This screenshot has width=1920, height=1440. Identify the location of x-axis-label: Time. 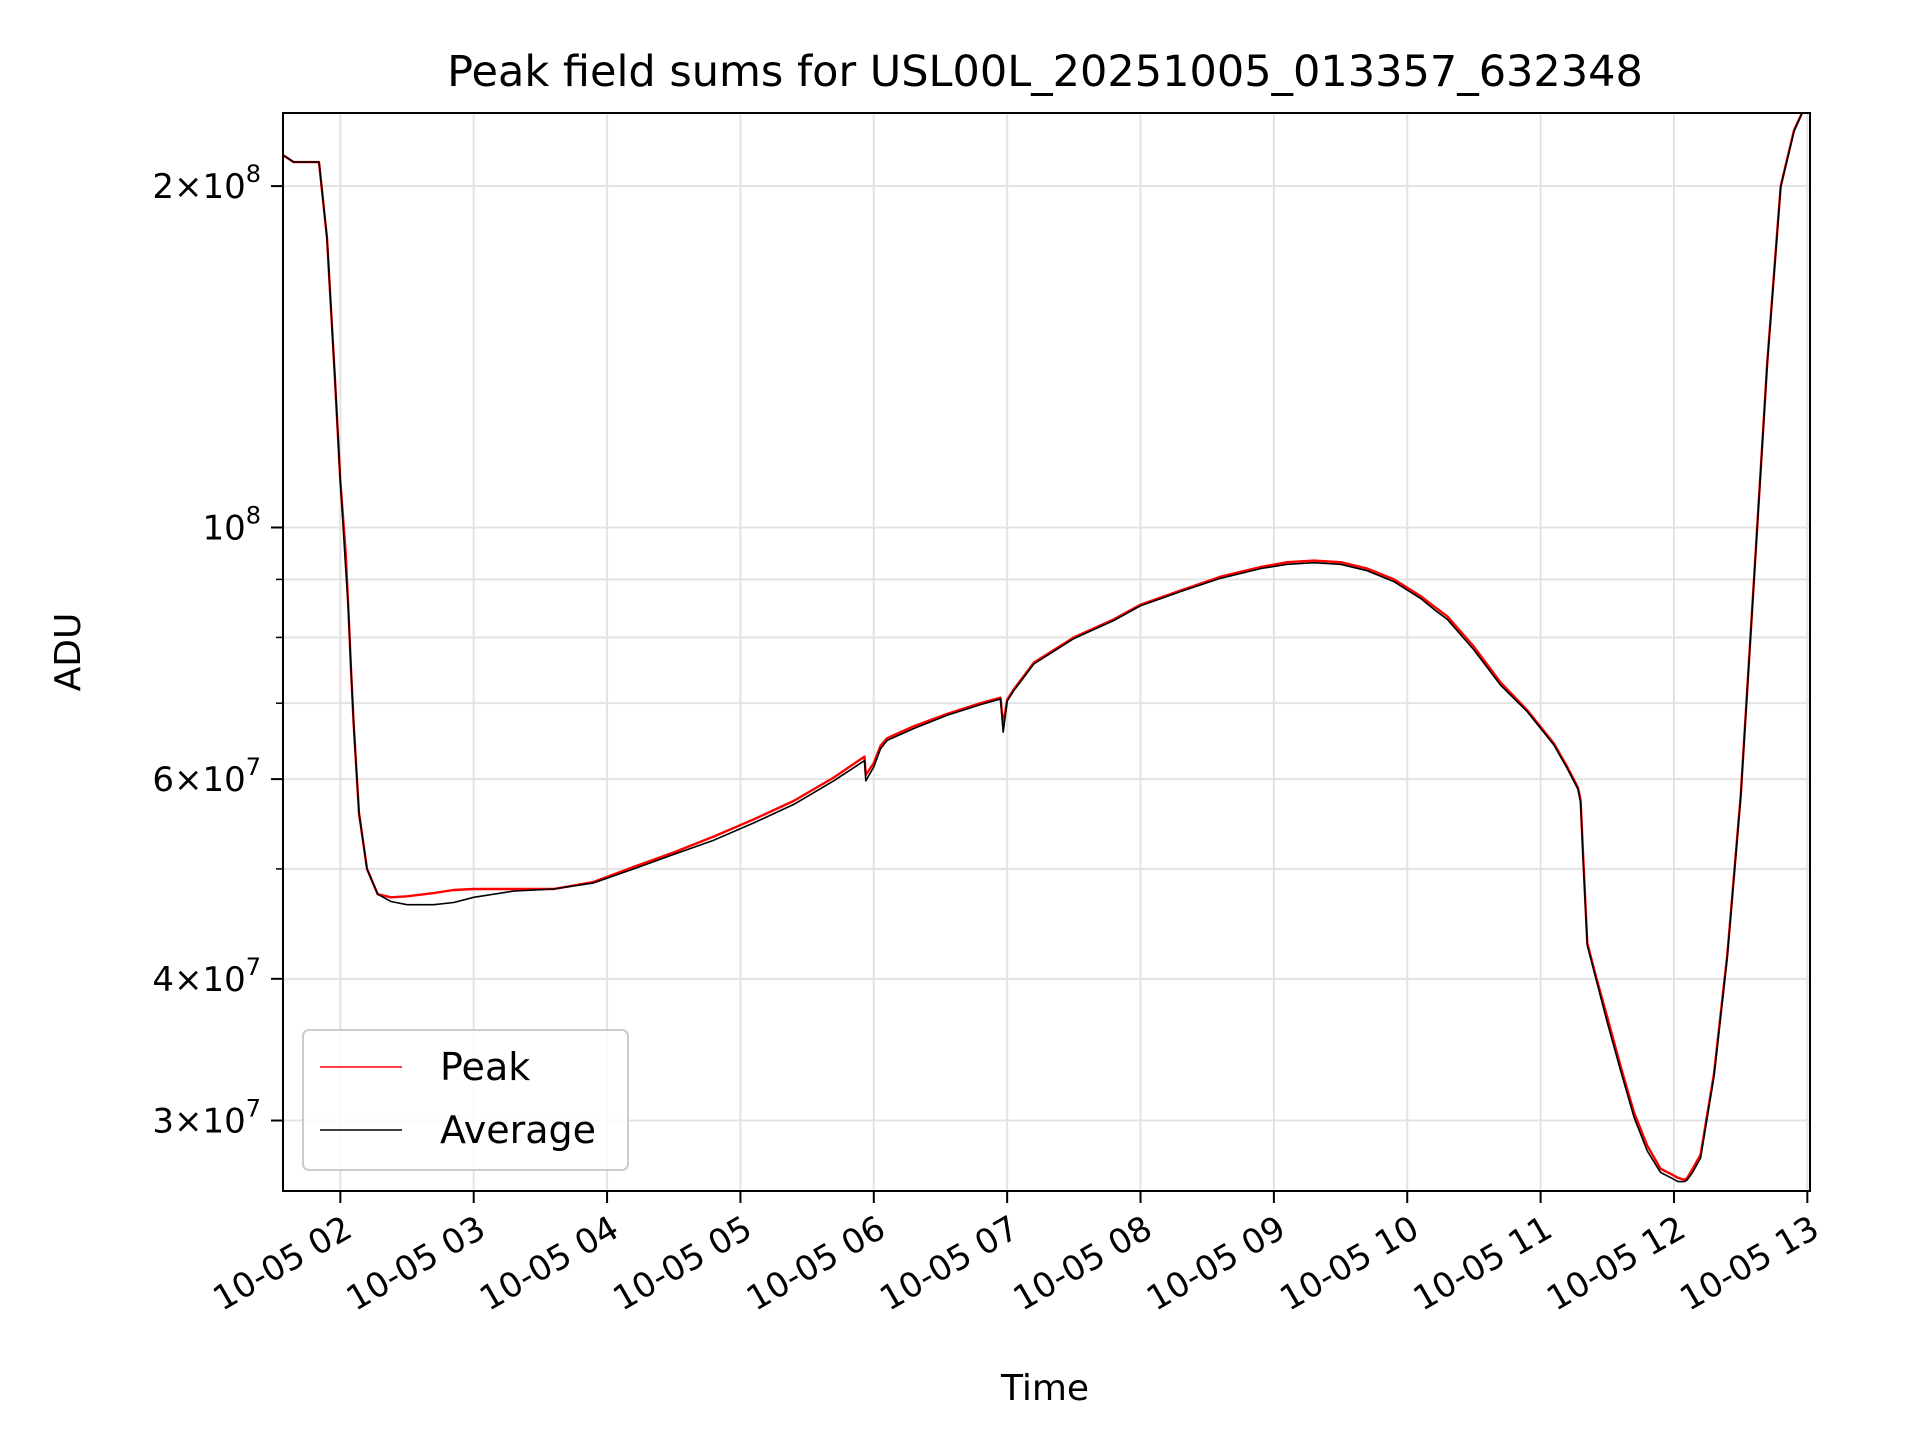
(1044, 1388).